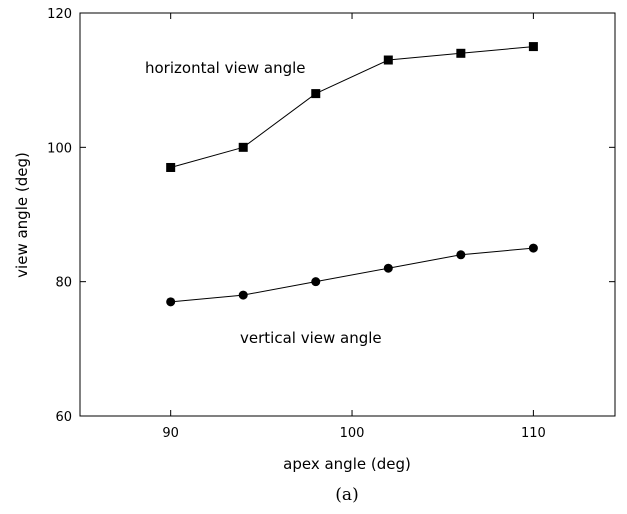 The image size is (627, 514). What do you see at coordinates (63, 283) in the screenshot?
I see `y-tick-label: 80` at bounding box center [63, 283].